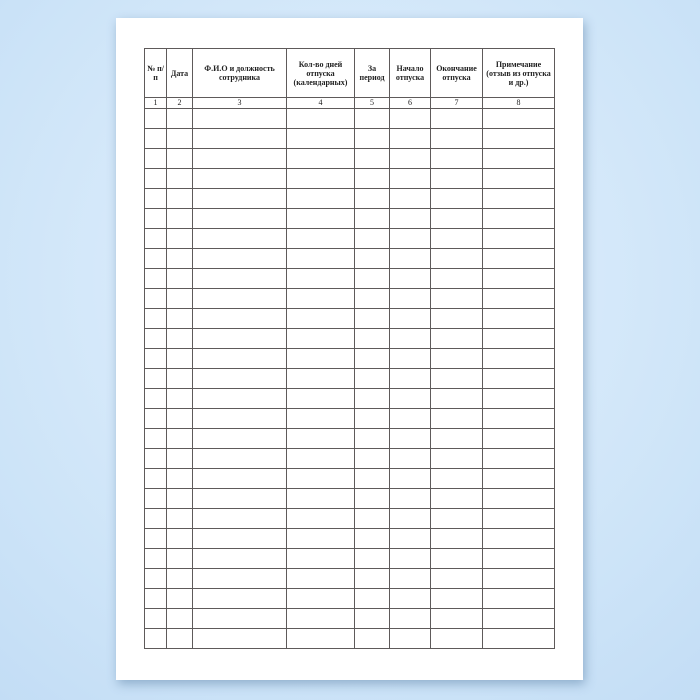  Describe the element at coordinates (372, 73) in the screenshot. I see `header-cell: За период` at that location.